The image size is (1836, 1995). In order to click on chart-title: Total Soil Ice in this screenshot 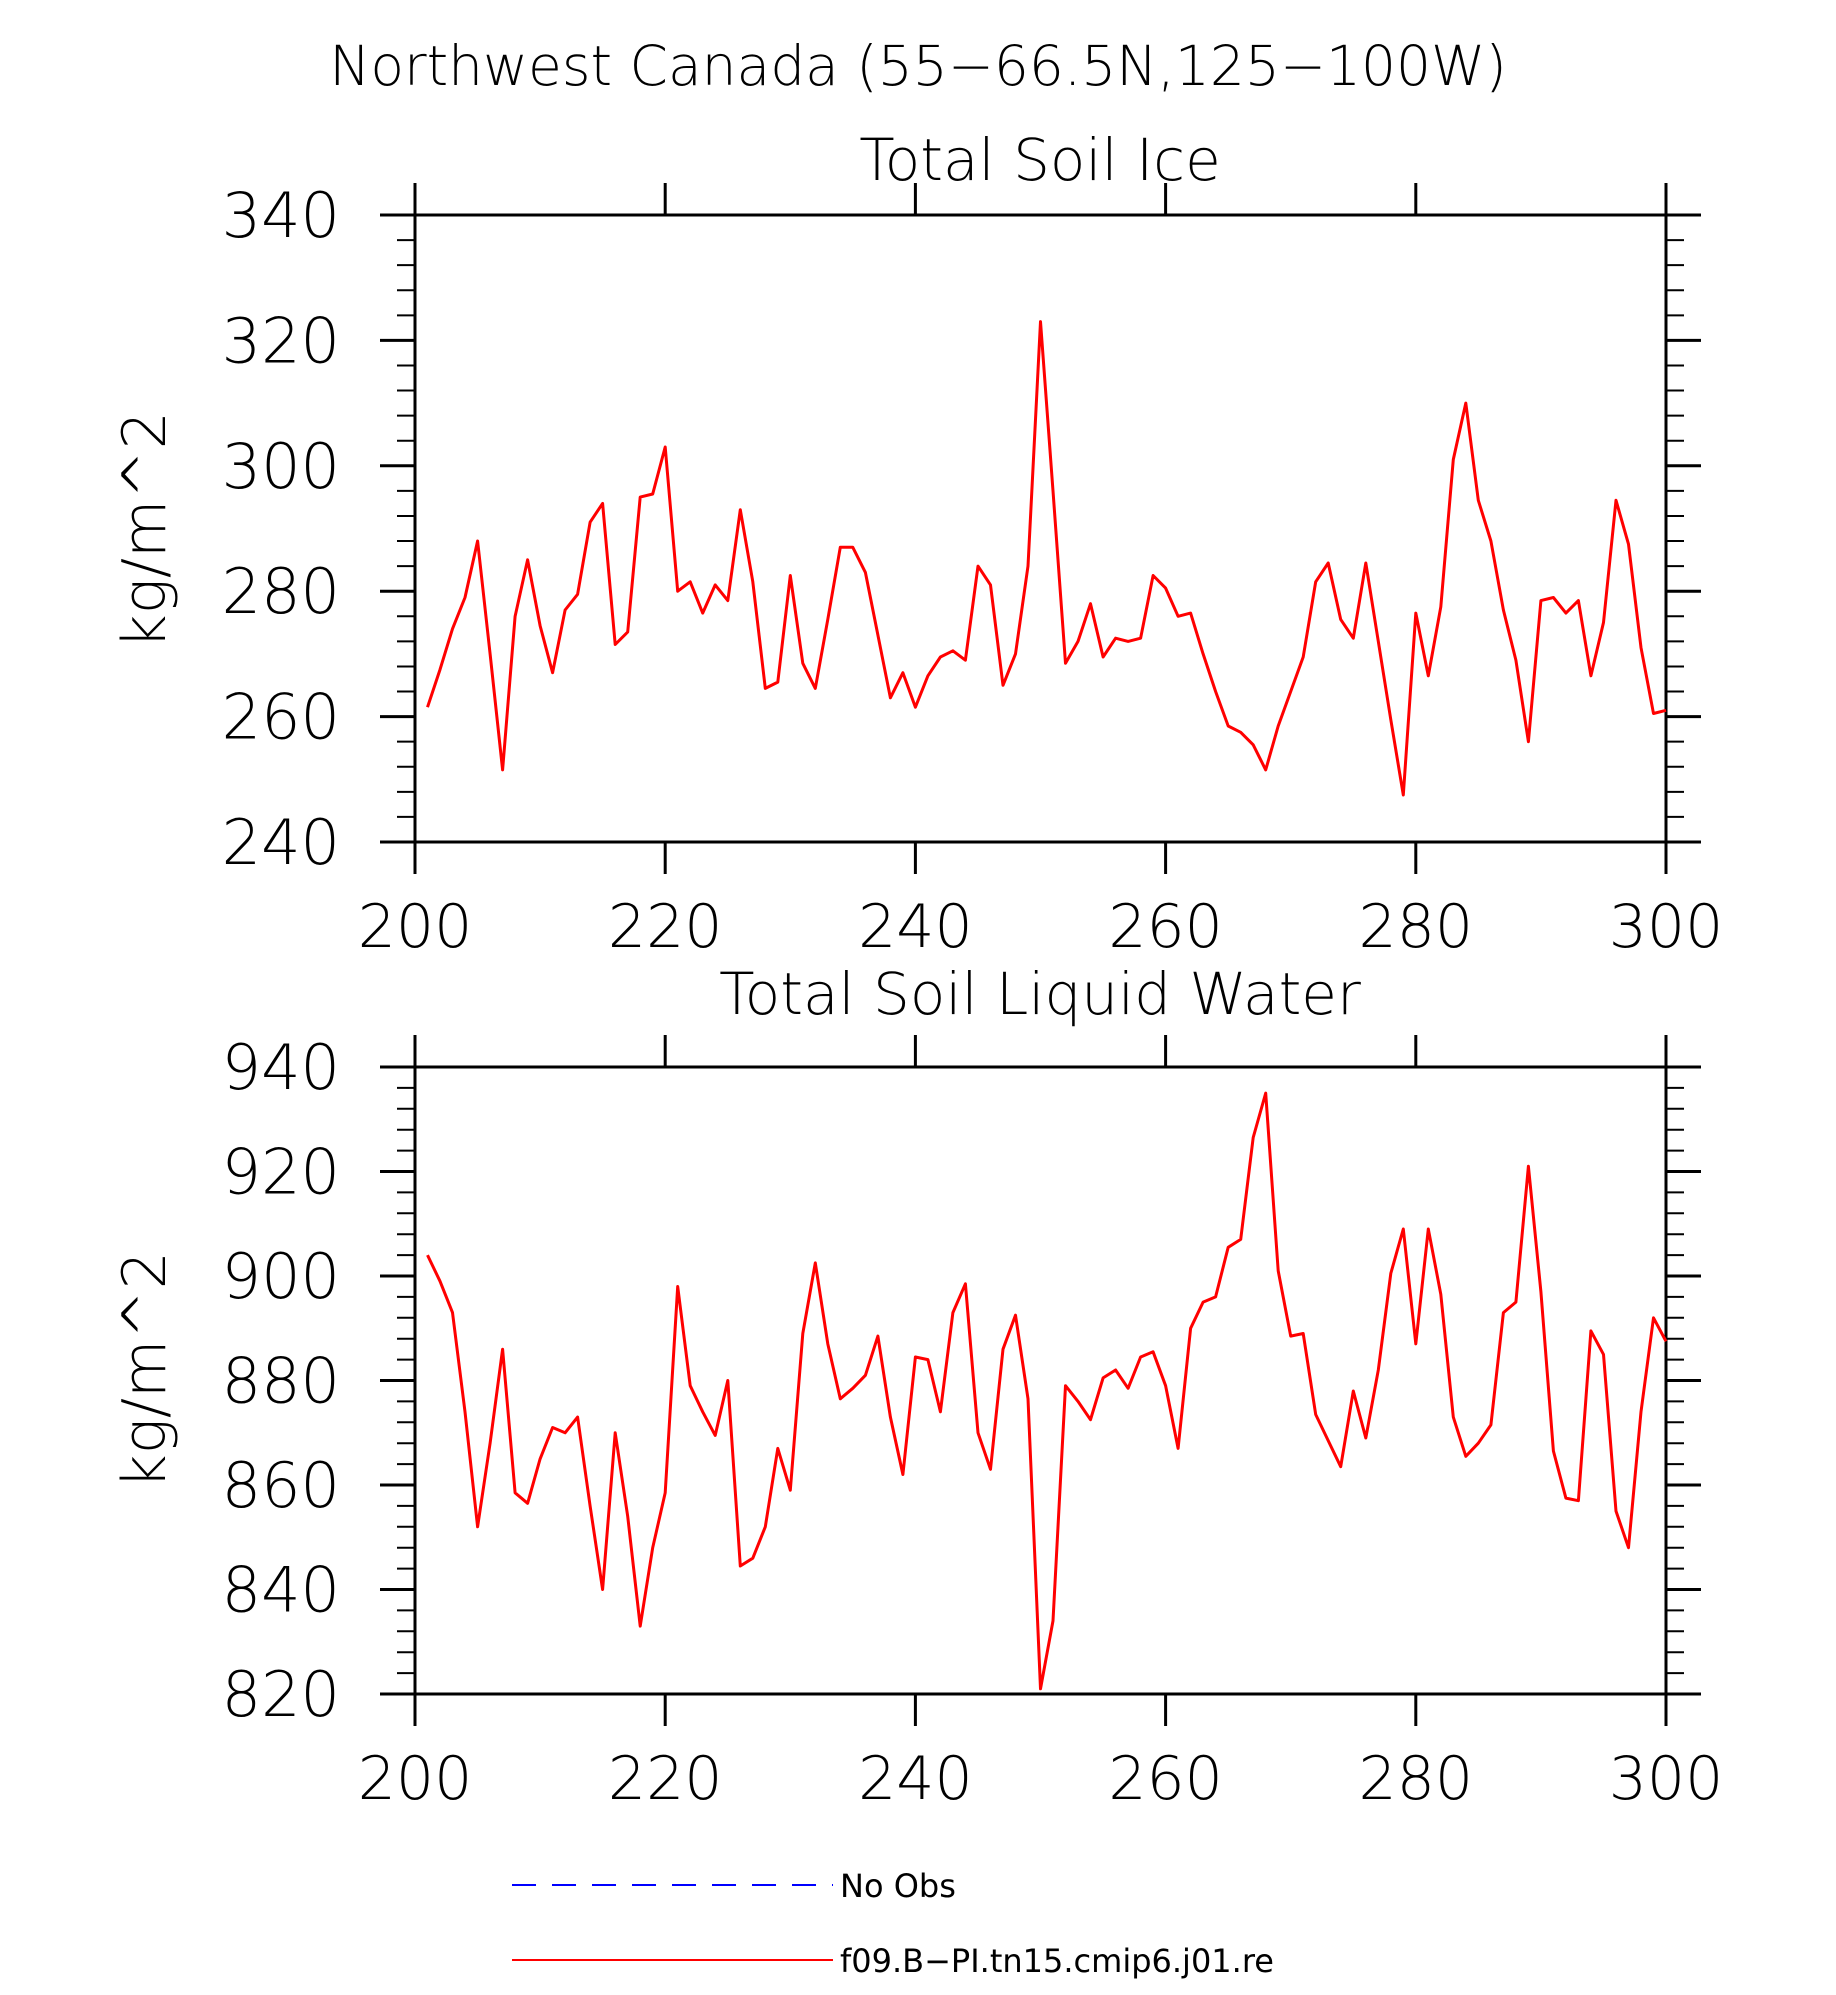, I will do `click(1040, 160)`.